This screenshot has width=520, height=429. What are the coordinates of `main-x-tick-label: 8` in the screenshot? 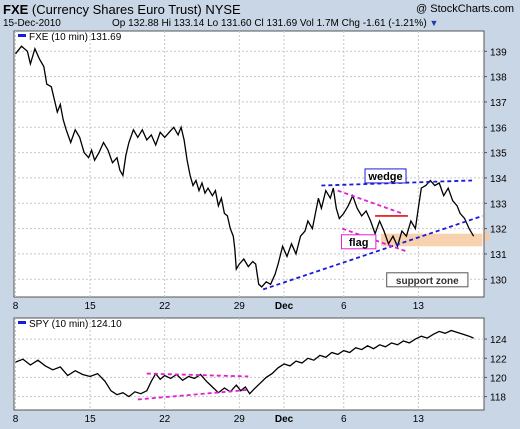 It's located at (16, 306).